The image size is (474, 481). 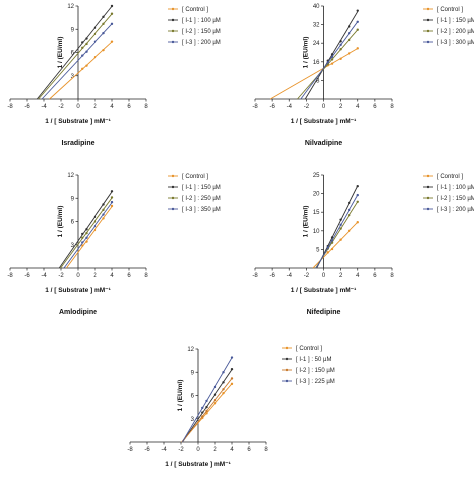 What do you see at coordinates (315, 382) in the screenshot?
I see `legend-label: [ I-3 ] : 225 µM` at bounding box center [315, 382].